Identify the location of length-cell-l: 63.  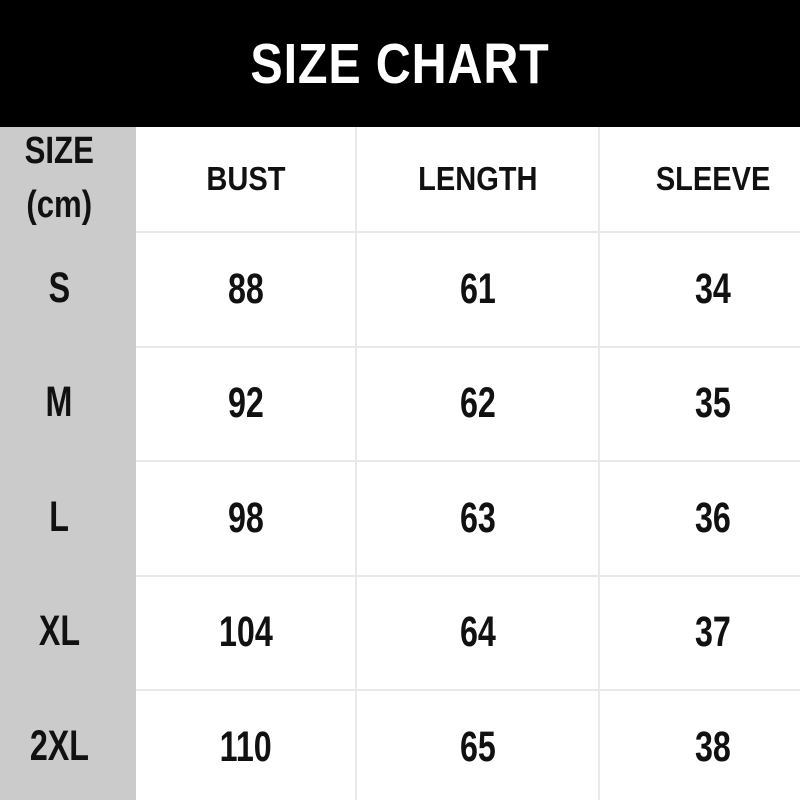
(476, 517).